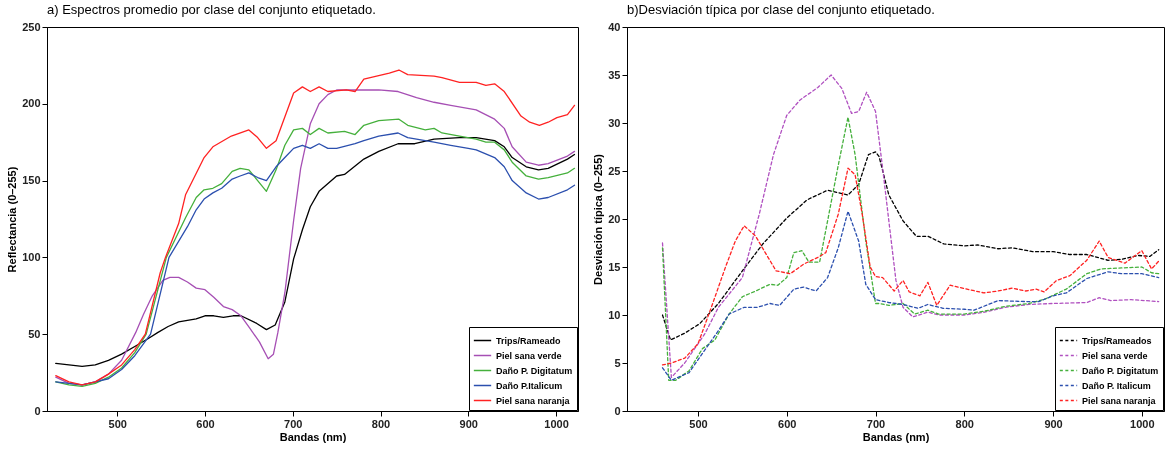  I want to click on y-tick-label: 200, so click(31, 103).